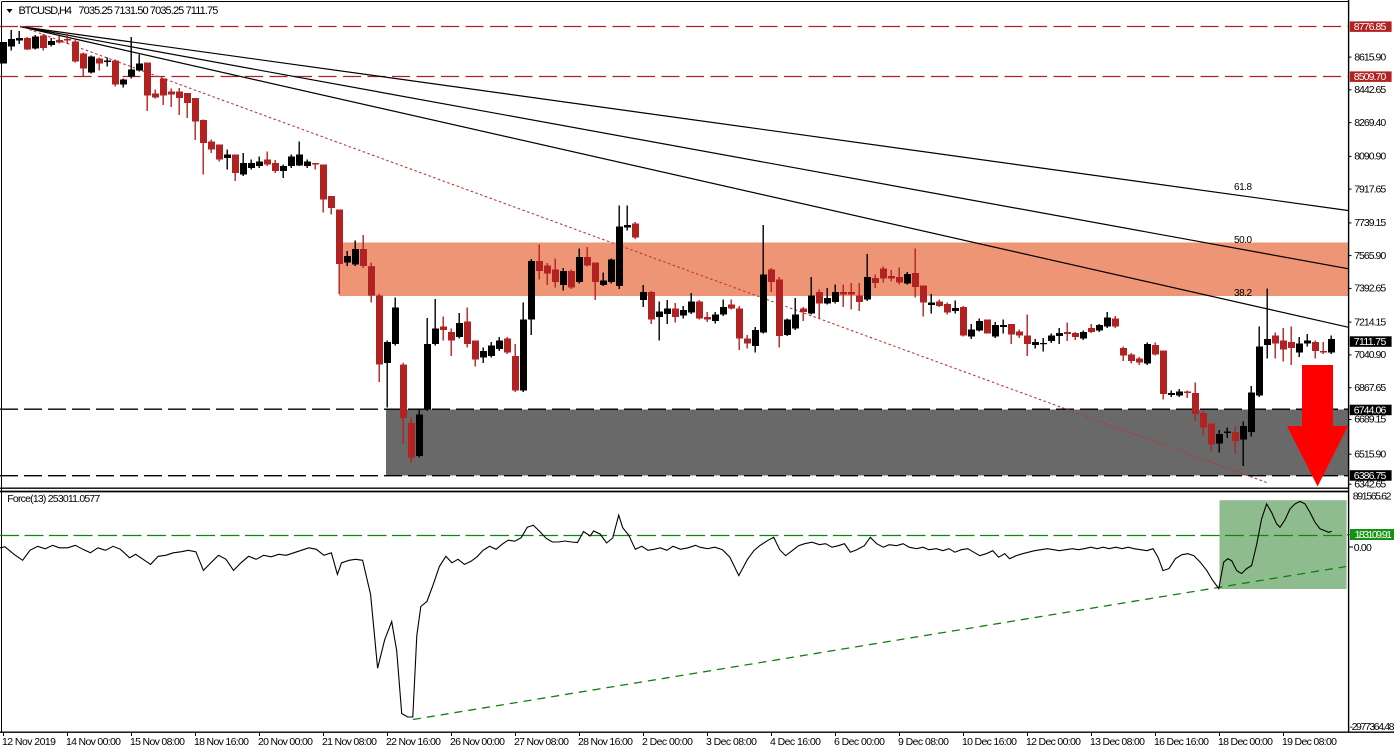  I want to click on svg-text: 16 Dec 16:00, so click(1181, 742).